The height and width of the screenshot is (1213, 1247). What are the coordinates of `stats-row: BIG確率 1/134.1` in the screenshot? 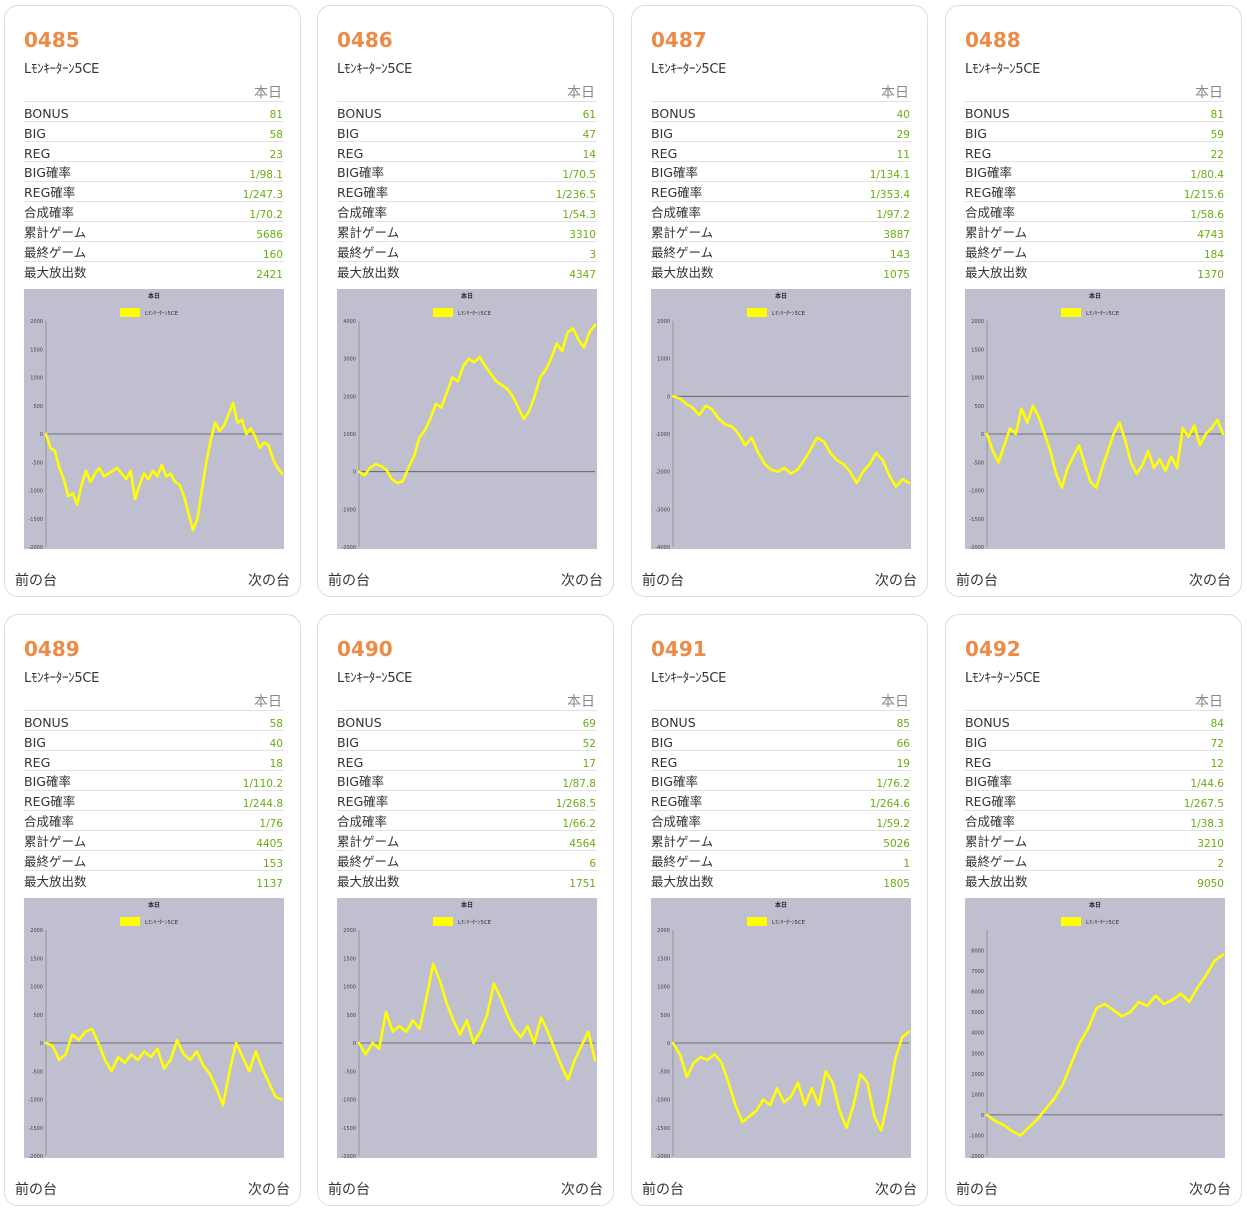 It's located at (781, 171).